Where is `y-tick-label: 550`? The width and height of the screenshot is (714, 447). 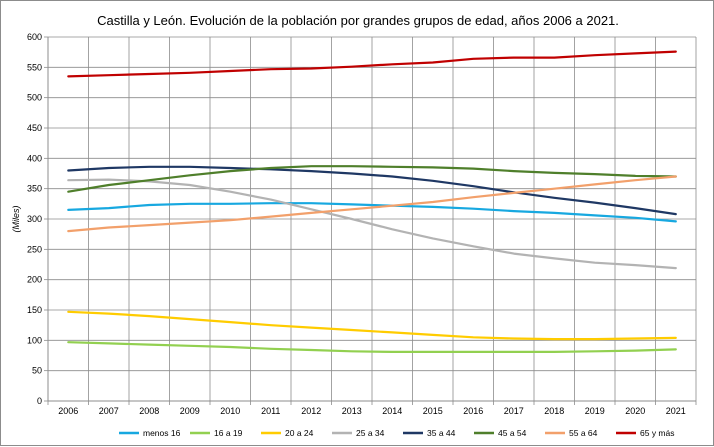
y-tick-label: 550 is located at coordinates (34, 67).